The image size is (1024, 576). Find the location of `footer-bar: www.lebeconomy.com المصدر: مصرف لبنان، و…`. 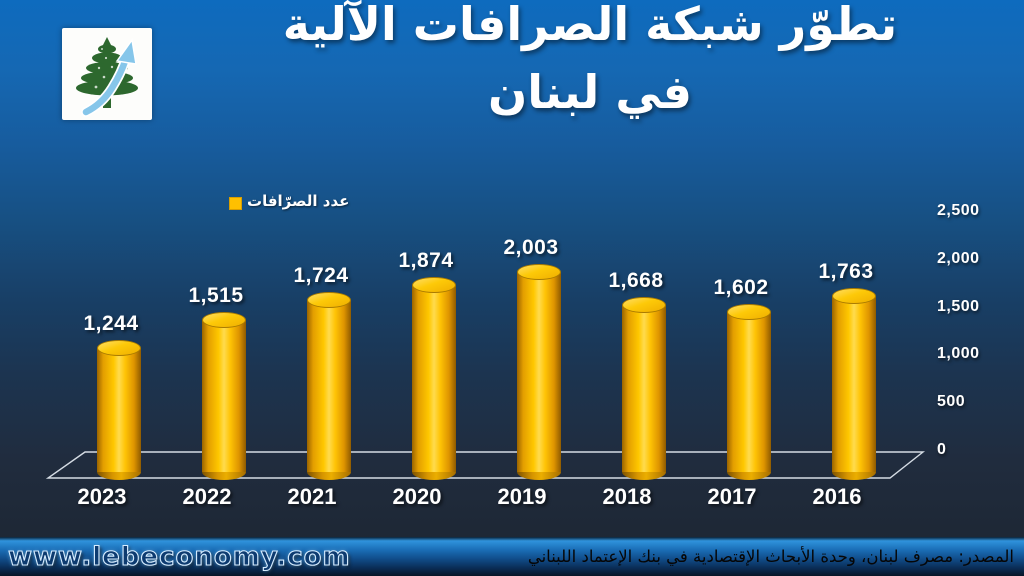

footer-bar: www.lebeconomy.com المصدر: مصرف لبنان، و… is located at coordinates (512, 556).